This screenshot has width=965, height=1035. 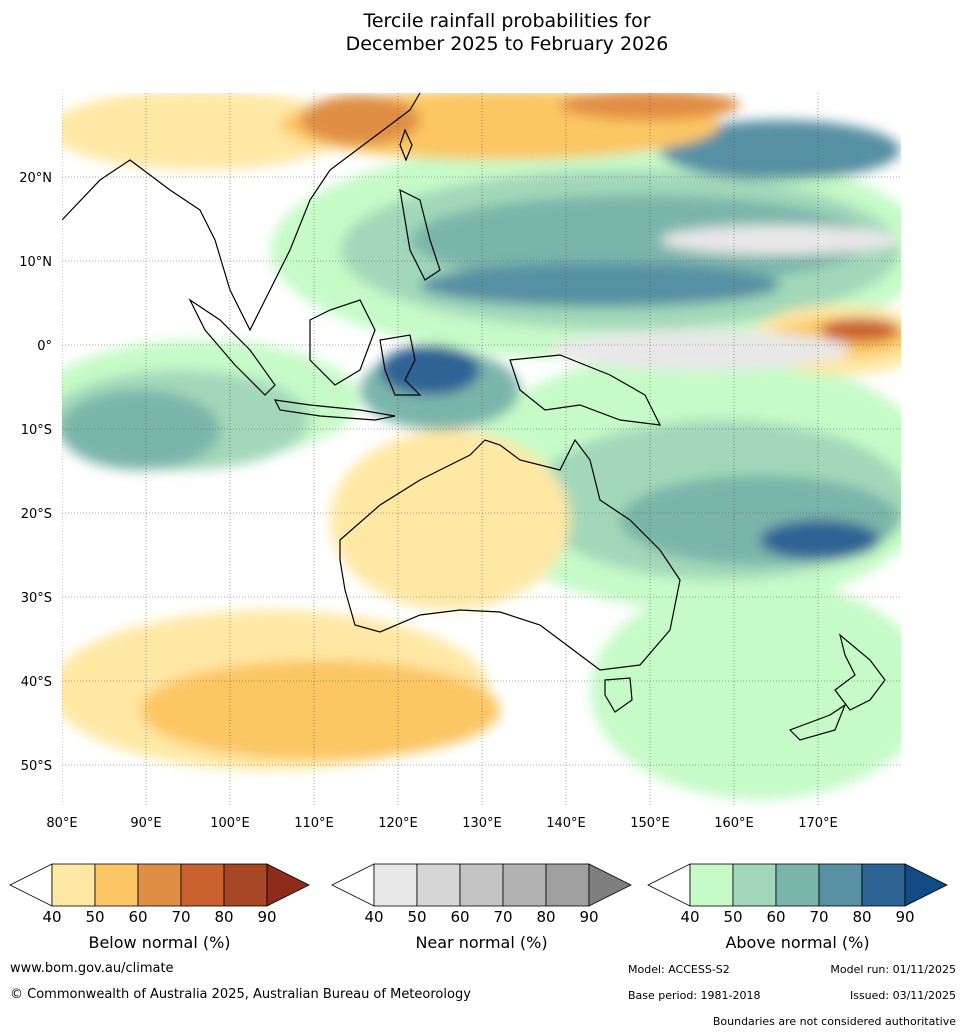 What do you see at coordinates (35, 472) in the screenshot?
I see `latitude-axis: 20°N 10°N 0° 10°S 20°S 30°S 40°S 50°S` at bounding box center [35, 472].